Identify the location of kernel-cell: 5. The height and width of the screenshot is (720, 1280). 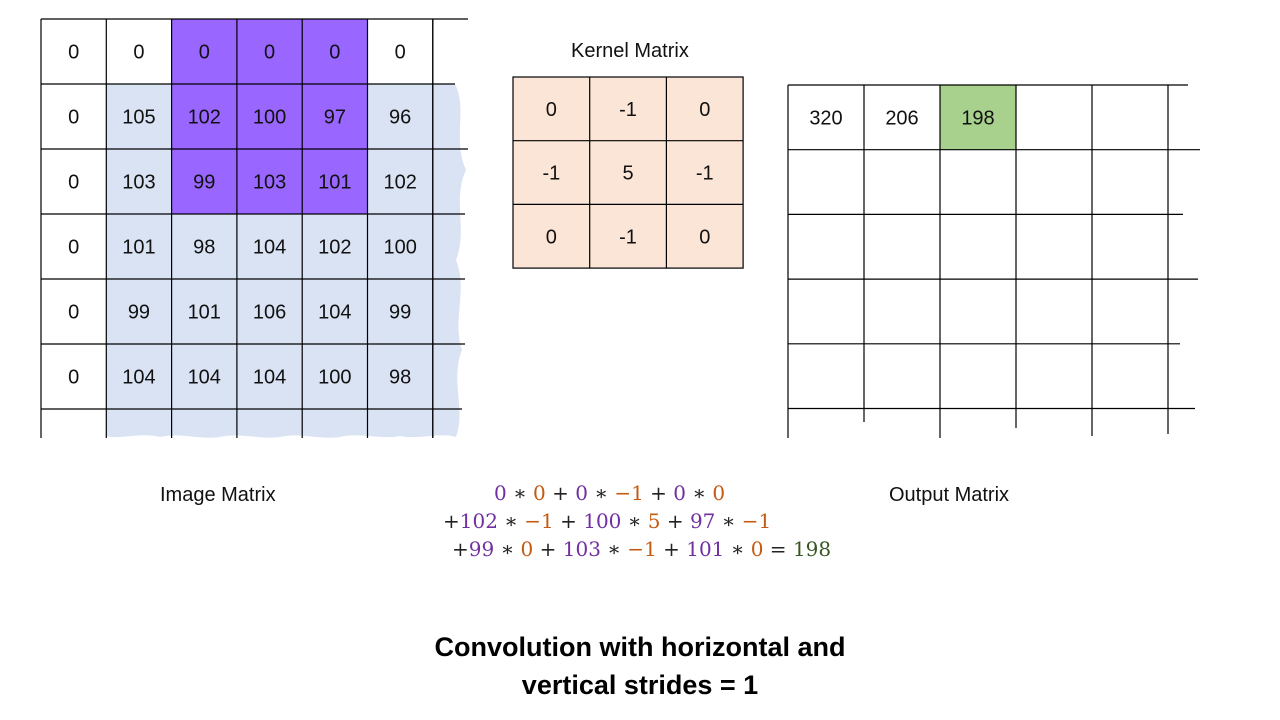
(627, 174).